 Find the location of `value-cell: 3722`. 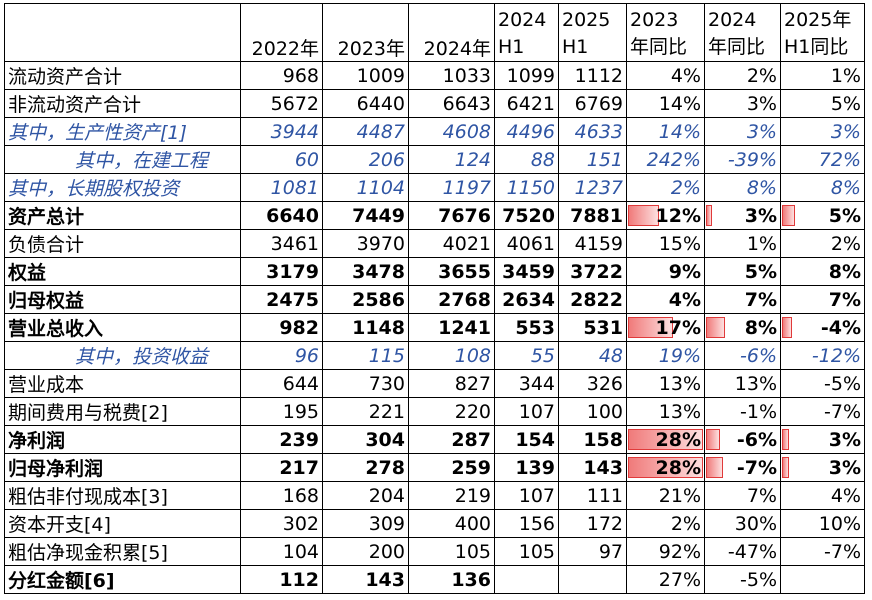

value-cell: 3722 is located at coordinates (592, 271).